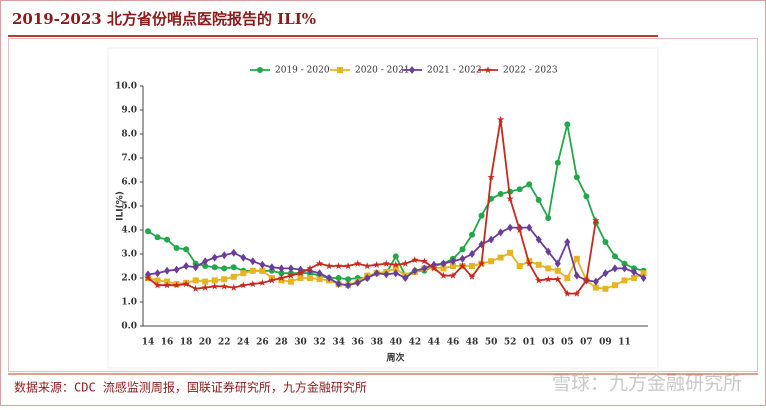 Image resolution: width=766 pixels, height=410 pixels. What do you see at coordinates (357, 343) in the screenshot?
I see `x-tick-label: 36` at bounding box center [357, 343].